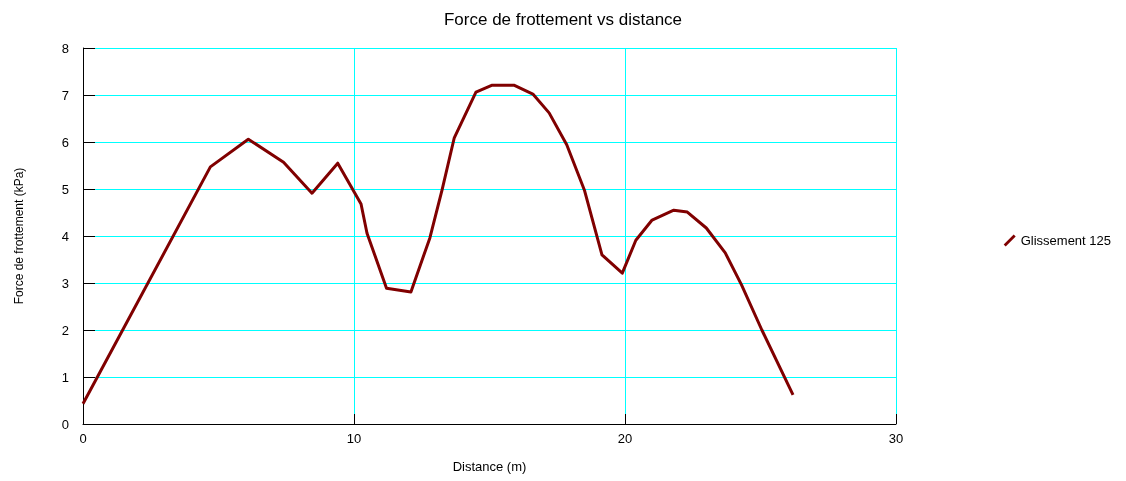  I want to click on x-tick-label: 20, so click(625, 438).